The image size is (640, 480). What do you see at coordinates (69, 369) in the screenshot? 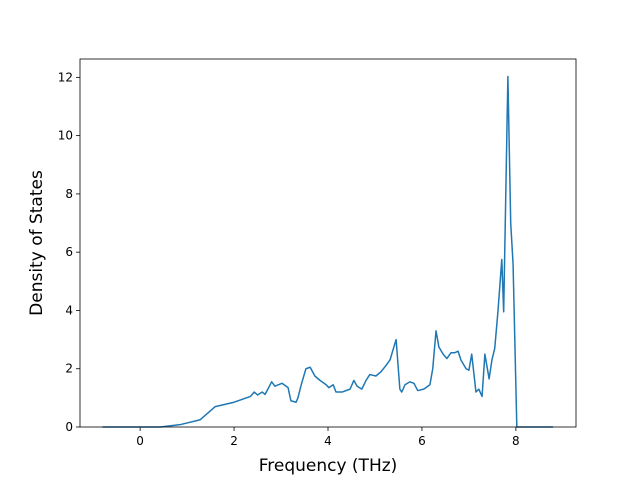
I see `y-tick-label: 2` at bounding box center [69, 369].